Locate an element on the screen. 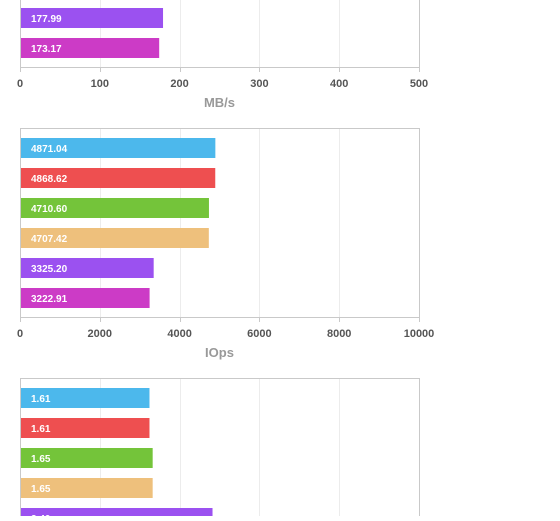  chart-2-tick-label: 8000 is located at coordinates (339, 334).